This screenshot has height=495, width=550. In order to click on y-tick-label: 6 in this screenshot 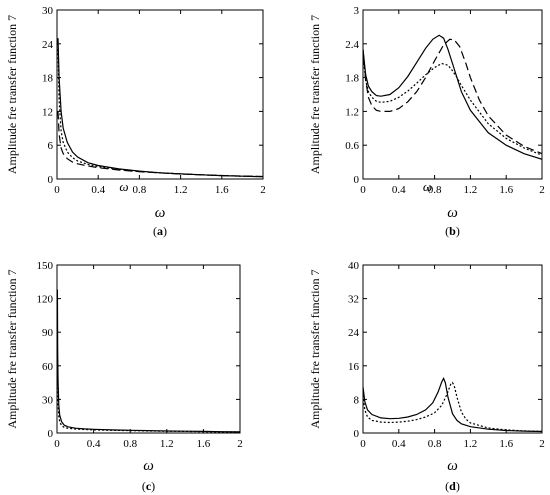, I will do `click(51, 146)`.